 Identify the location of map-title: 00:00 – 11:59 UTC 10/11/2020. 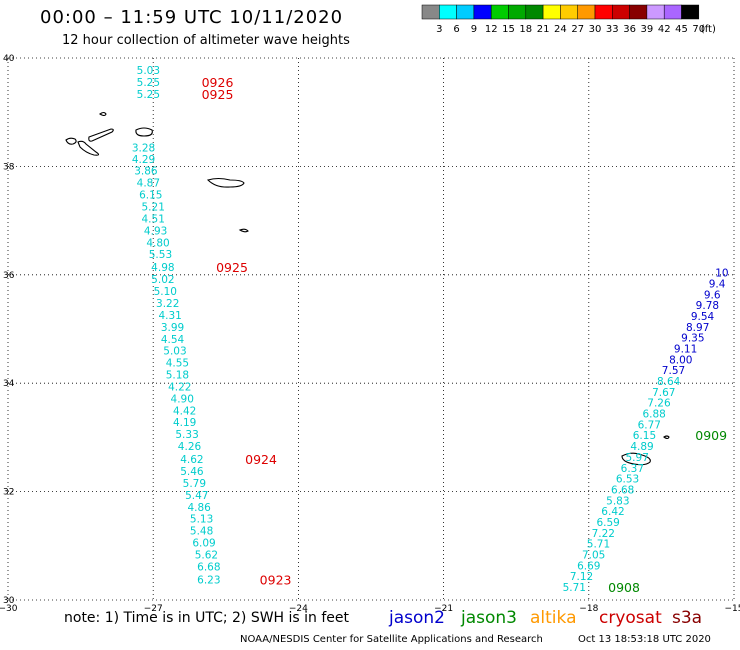
(192, 17).